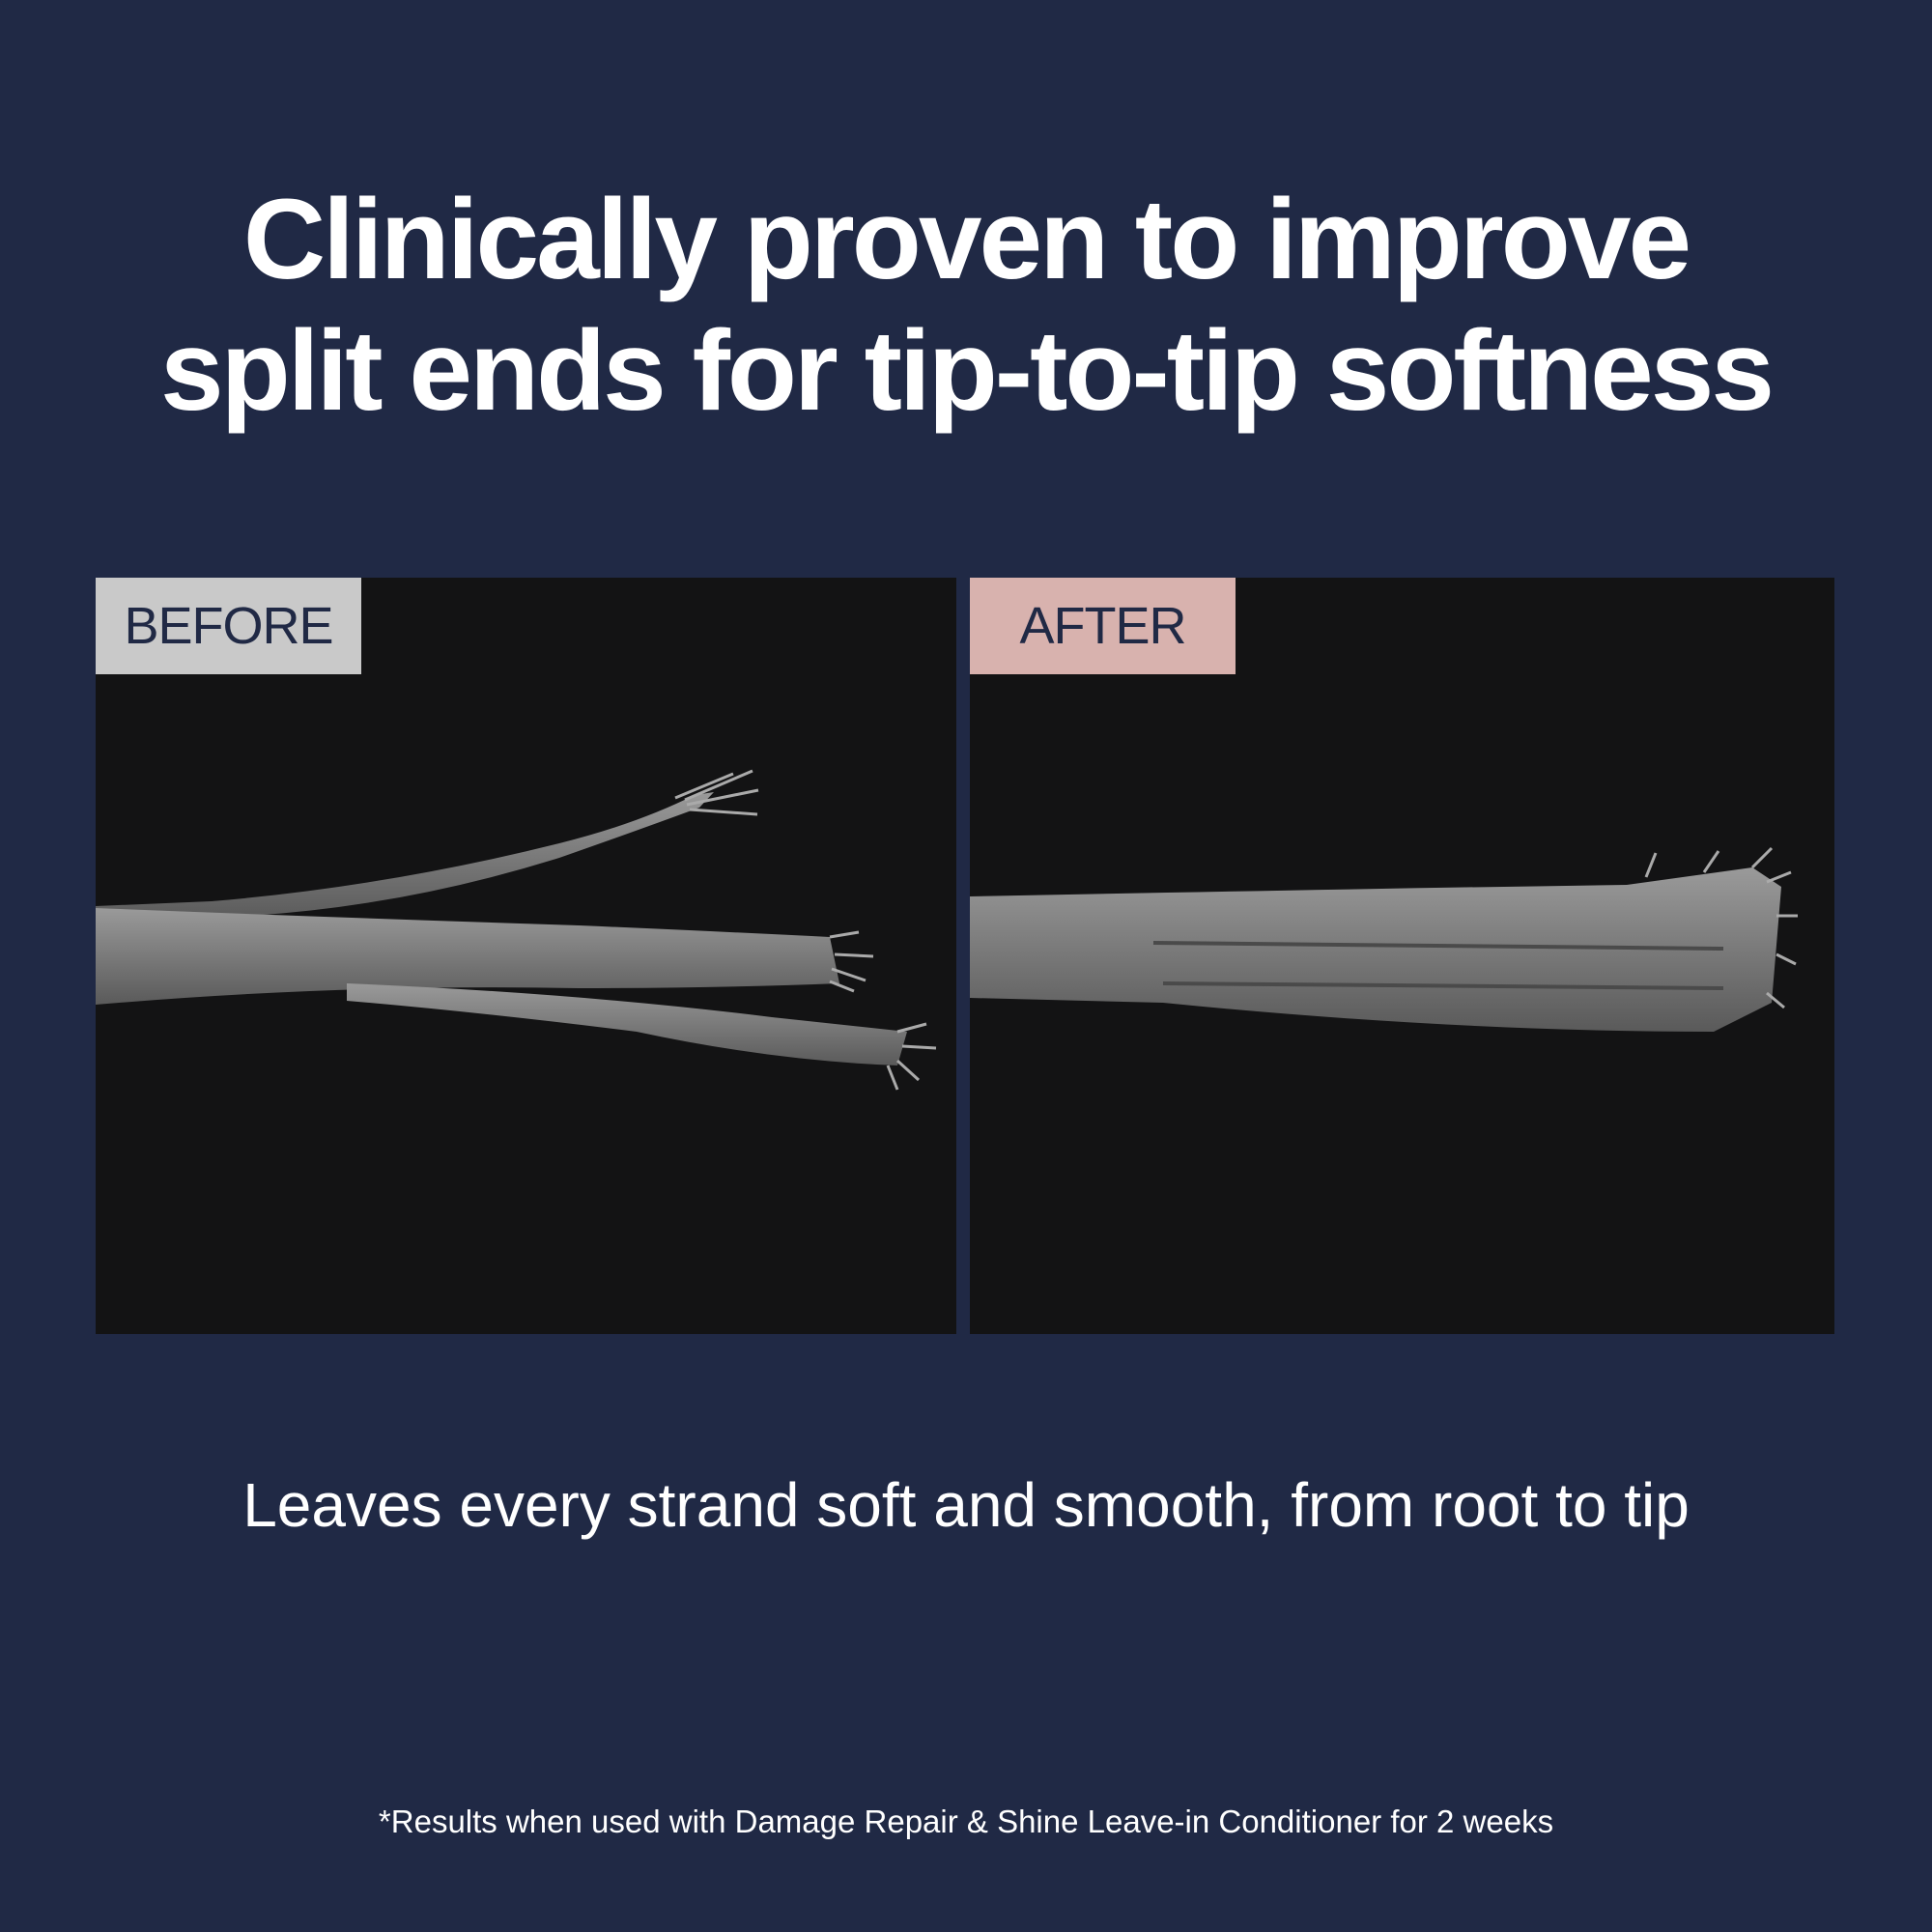  Describe the element at coordinates (967, 371) in the screenshot. I see `headline-line-2: split ends for tip-to-tip softness` at that location.